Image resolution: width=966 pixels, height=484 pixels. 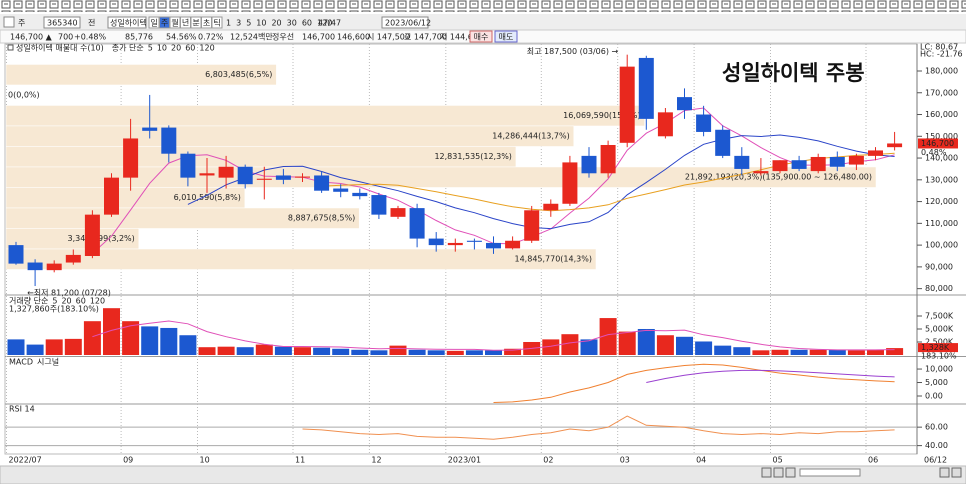 What do you see at coordinates (195, 23) in the screenshot?
I see `period-label: 분` at bounding box center [195, 23].